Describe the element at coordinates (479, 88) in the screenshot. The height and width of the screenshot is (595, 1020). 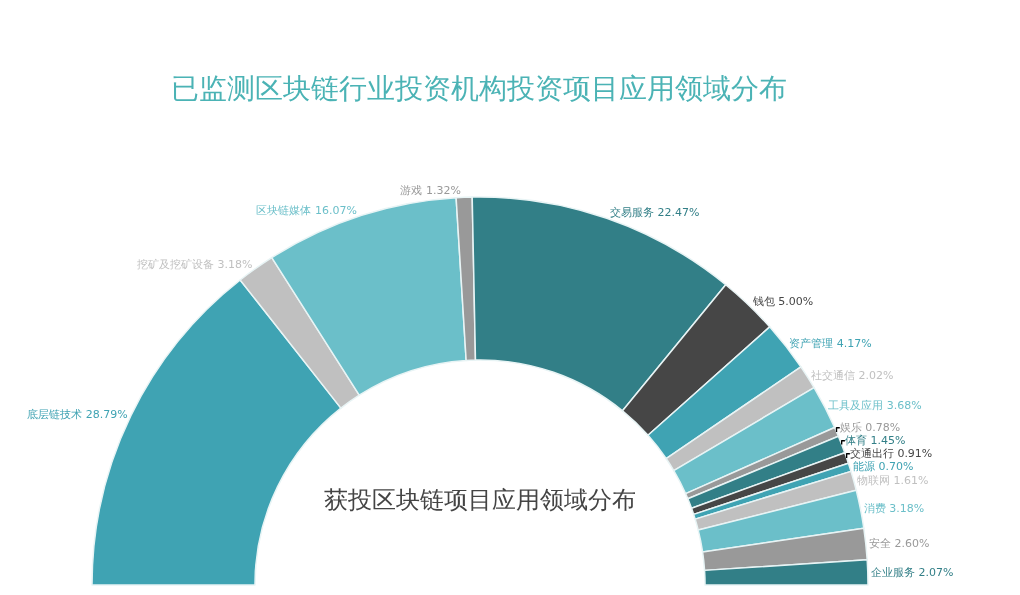
I see `chart-title: 已监测区块链行业投资机构投资项目应用领域分布` at that location.